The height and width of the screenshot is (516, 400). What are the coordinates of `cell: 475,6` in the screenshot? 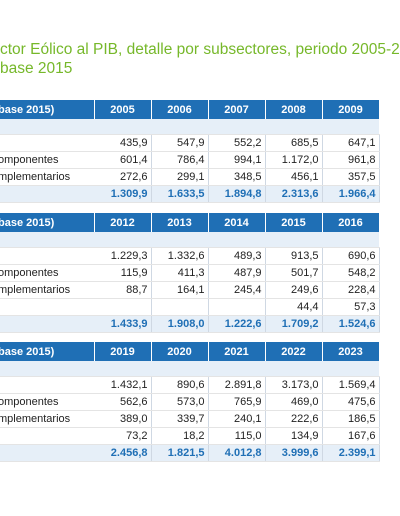 It's located at (351, 402).